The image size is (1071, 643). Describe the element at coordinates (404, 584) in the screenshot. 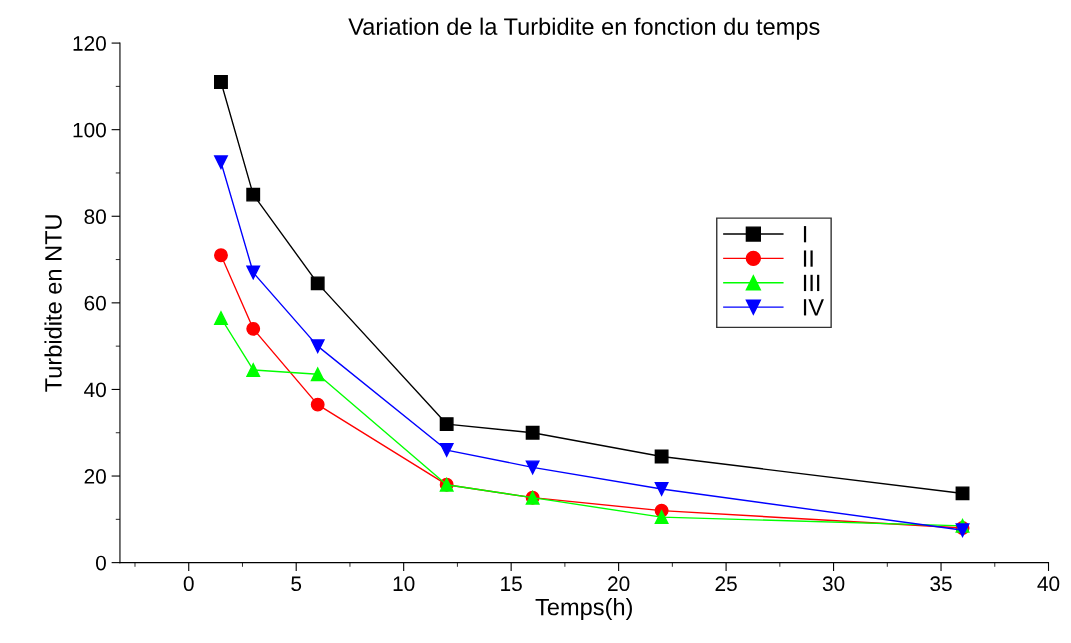

I see `x-tick-label: 10` at that location.